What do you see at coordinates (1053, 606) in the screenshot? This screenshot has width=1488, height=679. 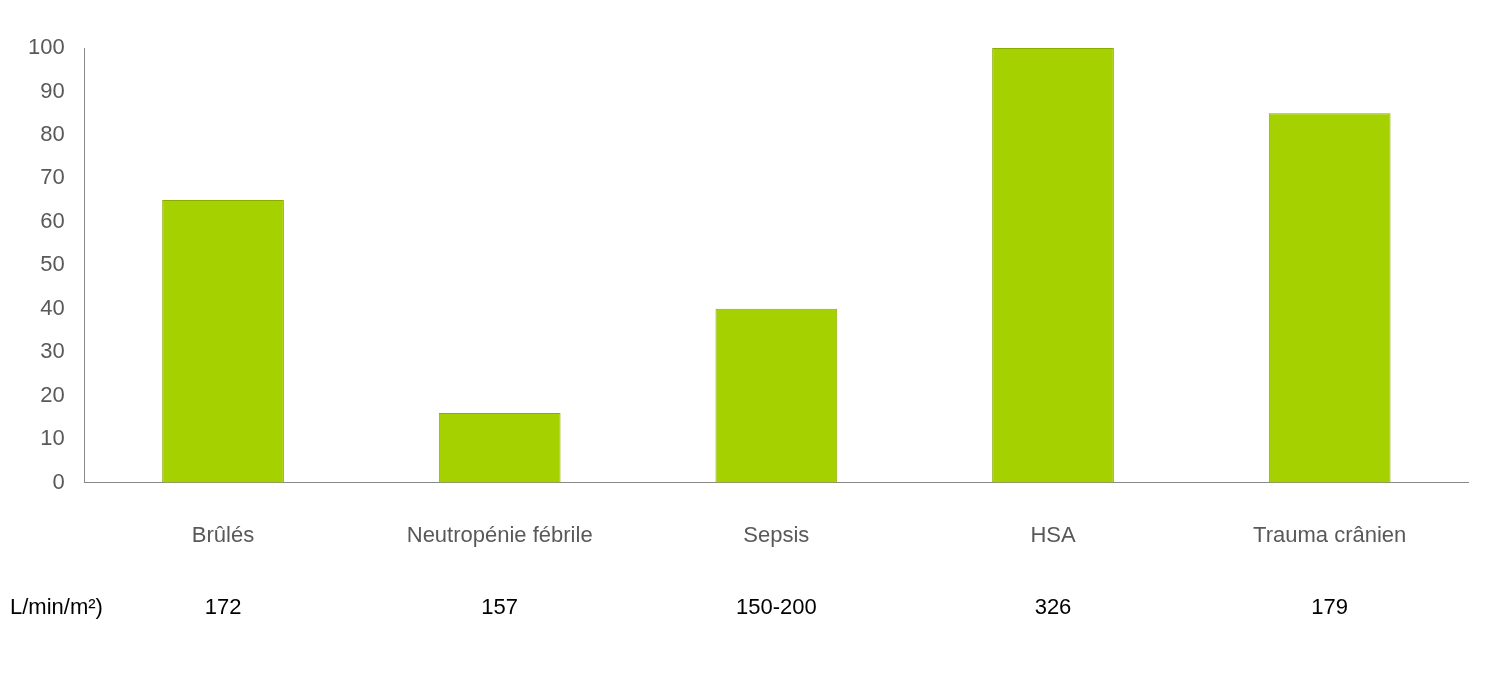 I see `text: 326` at bounding box center [1053, 606].